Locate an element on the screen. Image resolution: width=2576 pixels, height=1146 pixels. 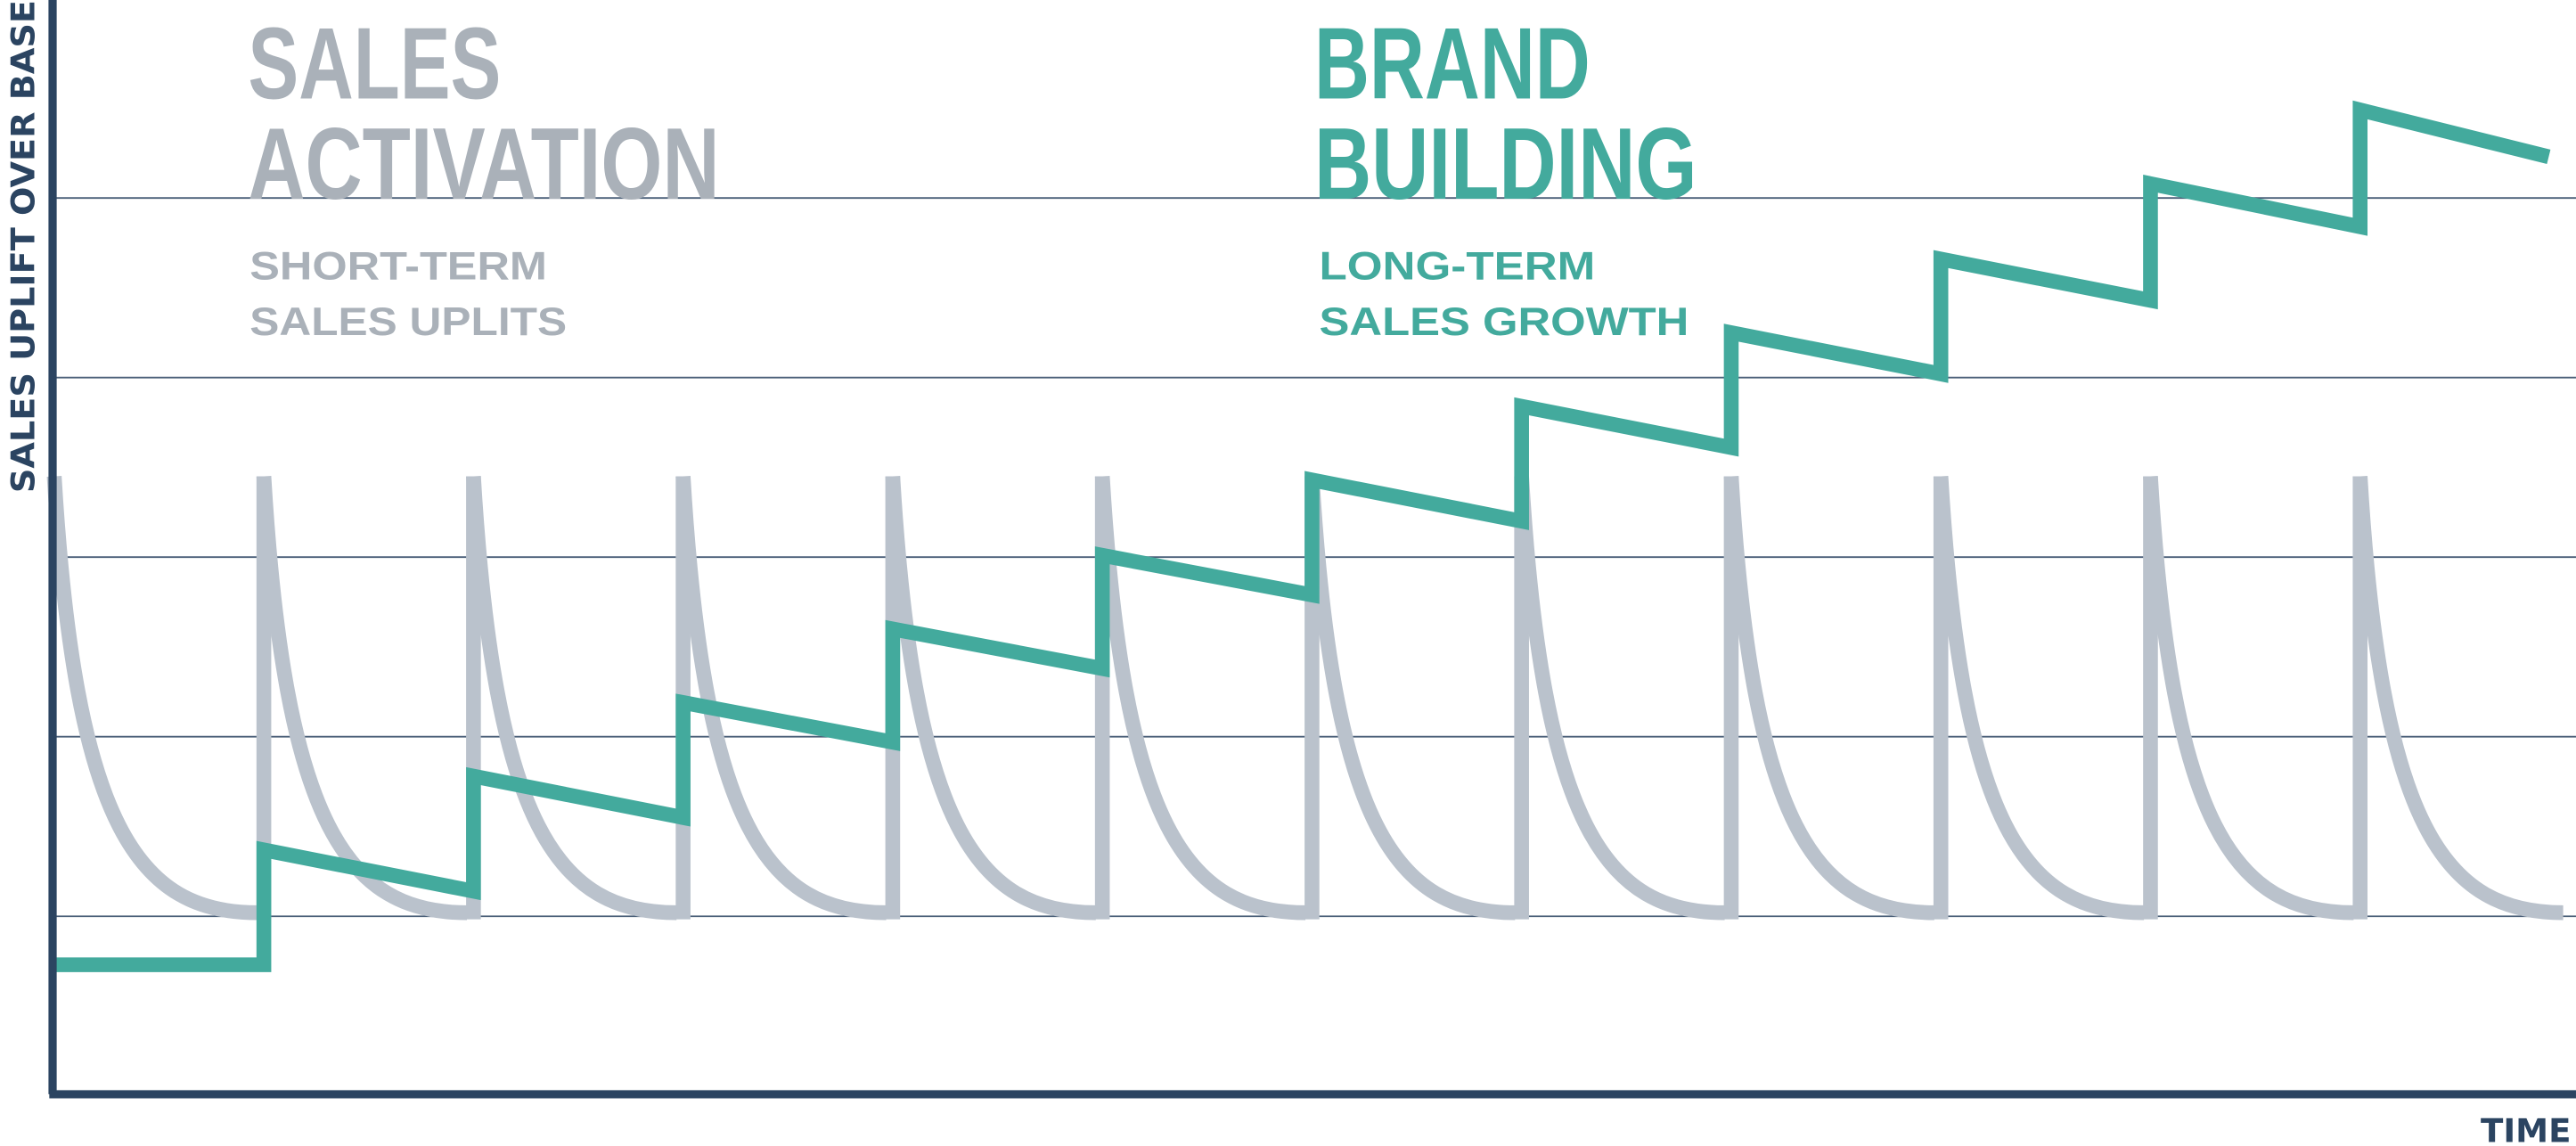
y-axis-label: SALES UPLIFT OVER BASE is located at coordinates (23, 246).